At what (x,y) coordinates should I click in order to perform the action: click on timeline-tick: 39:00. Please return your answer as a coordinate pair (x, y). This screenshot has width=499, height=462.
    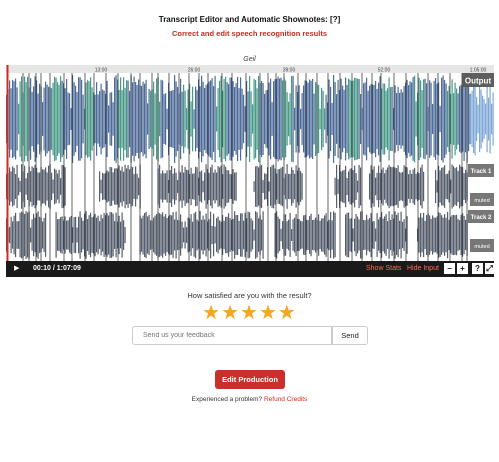
    Looking at the image, I should click on (289, 71).